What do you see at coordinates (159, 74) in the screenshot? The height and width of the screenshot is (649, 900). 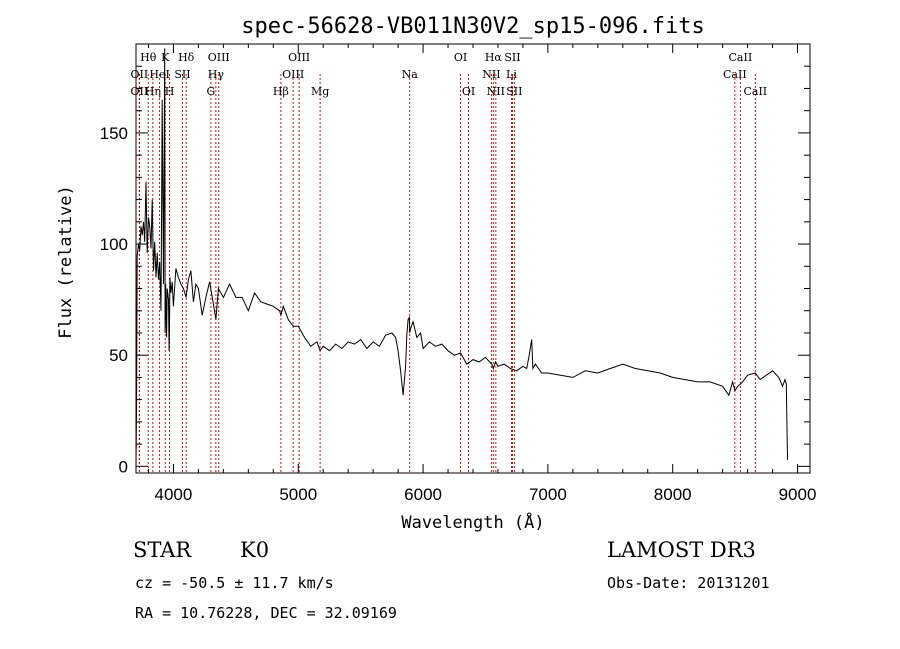 I see `spectral-line-label: HeI` at bounding box center [159, 74].